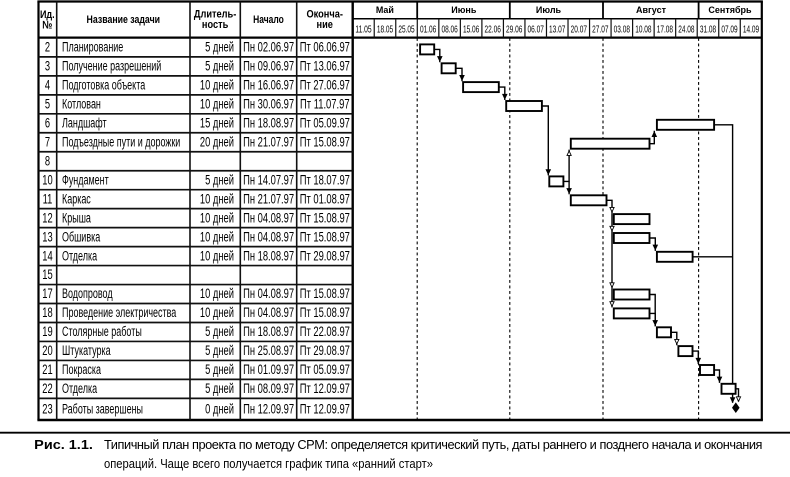 The image size is (790, 477). Describe the element at coordinates (325, 198) in the screenshot. I see `svg-text: Пт 01.08.97` at that location.